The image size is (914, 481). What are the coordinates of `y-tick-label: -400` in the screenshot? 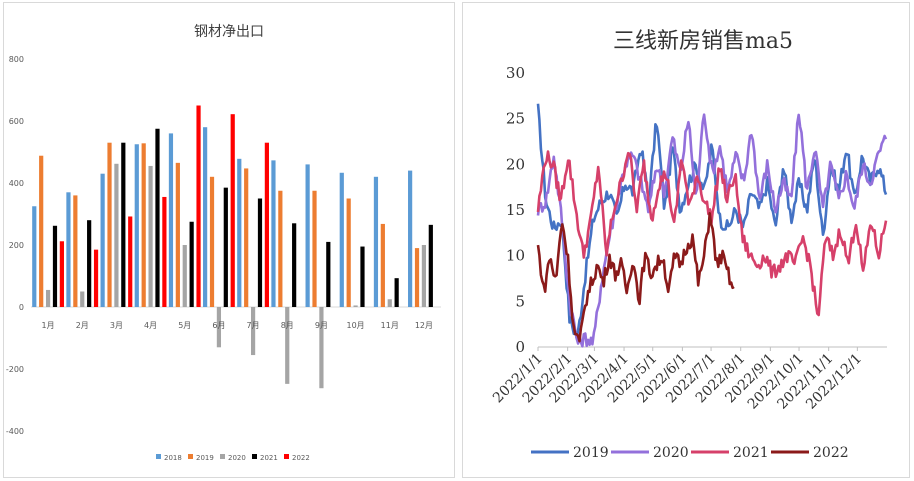 It's located at (15, 431).